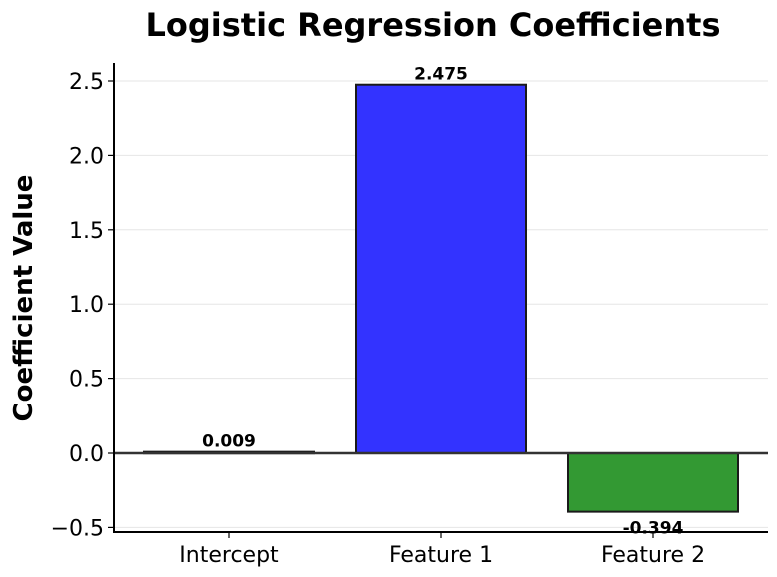  Describe the element at coordinates (229, 442) in the screenshot. I see `value-label: 0.009` at that location.